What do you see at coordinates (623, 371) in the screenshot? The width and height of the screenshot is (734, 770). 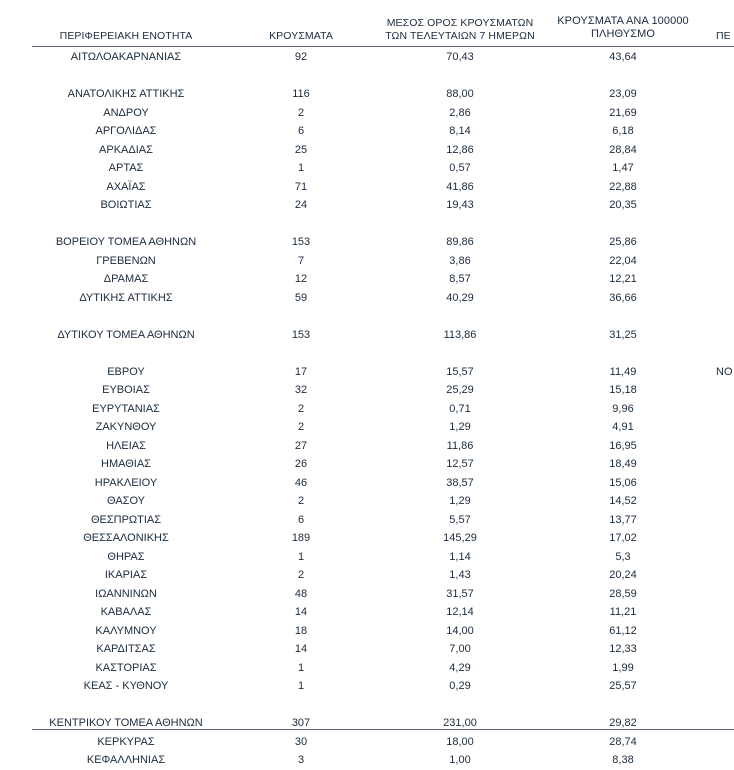 I see `per-100000-cell: 11,49` at bounding box center [623, 371].